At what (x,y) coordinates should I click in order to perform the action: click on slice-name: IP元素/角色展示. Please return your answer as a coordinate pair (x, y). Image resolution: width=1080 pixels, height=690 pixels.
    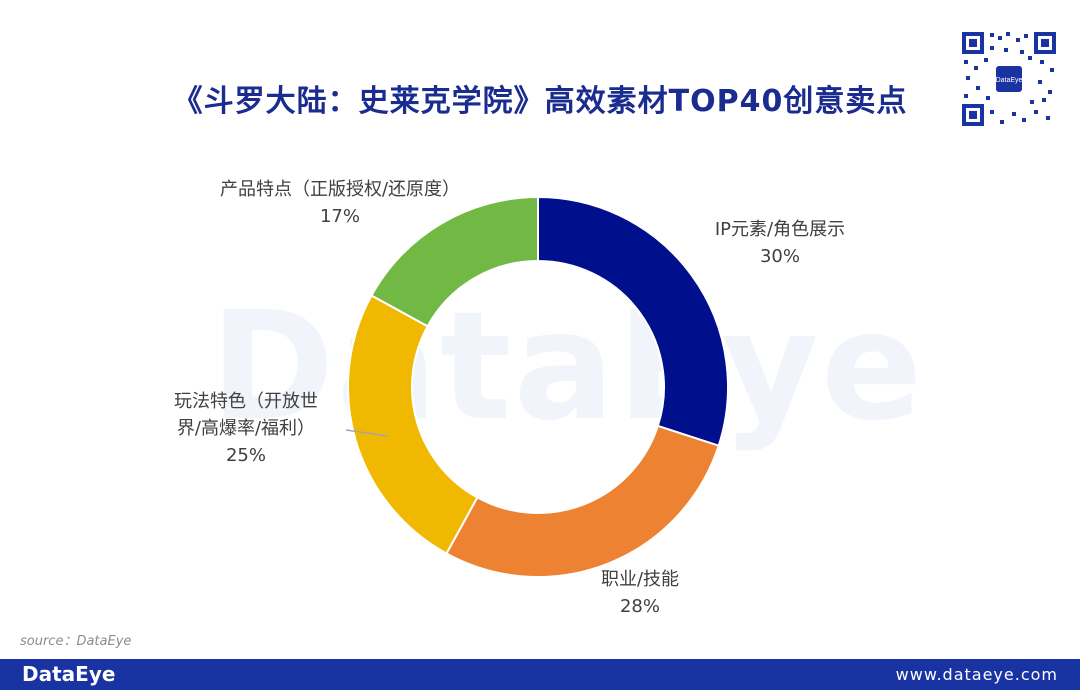
    Looking at the image, I should click on (780, 229).